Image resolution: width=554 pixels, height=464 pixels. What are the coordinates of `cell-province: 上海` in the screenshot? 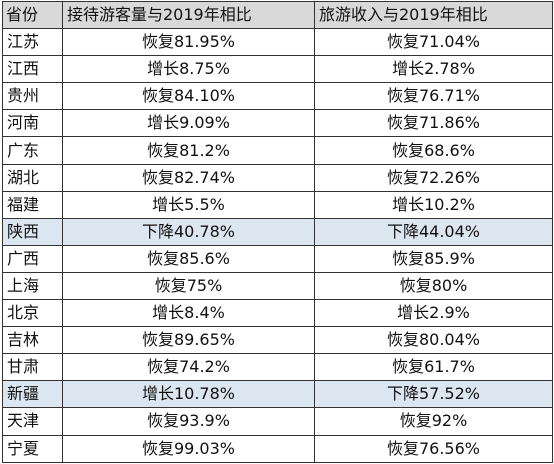 It's located at (32, 286).